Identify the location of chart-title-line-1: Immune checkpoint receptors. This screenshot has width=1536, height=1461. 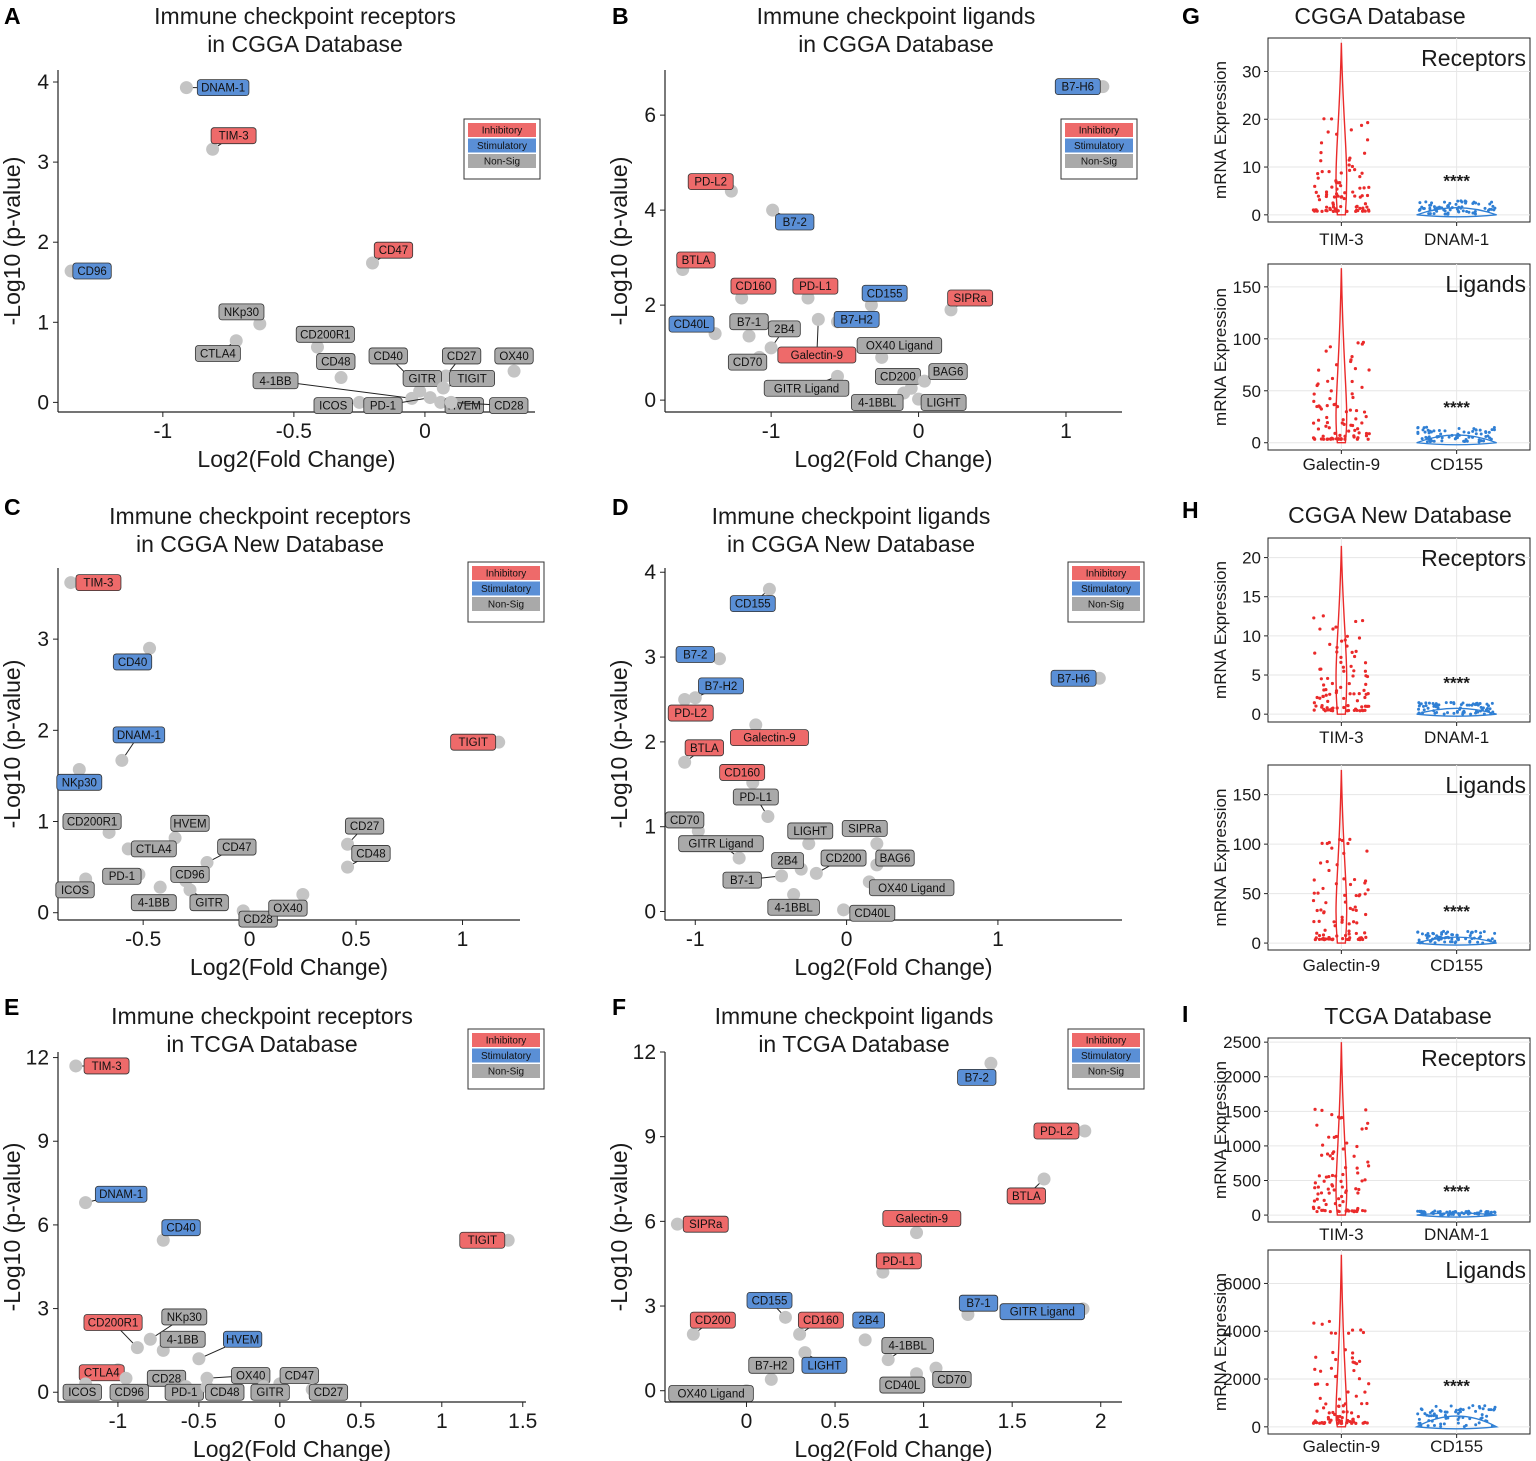
(305, 16).